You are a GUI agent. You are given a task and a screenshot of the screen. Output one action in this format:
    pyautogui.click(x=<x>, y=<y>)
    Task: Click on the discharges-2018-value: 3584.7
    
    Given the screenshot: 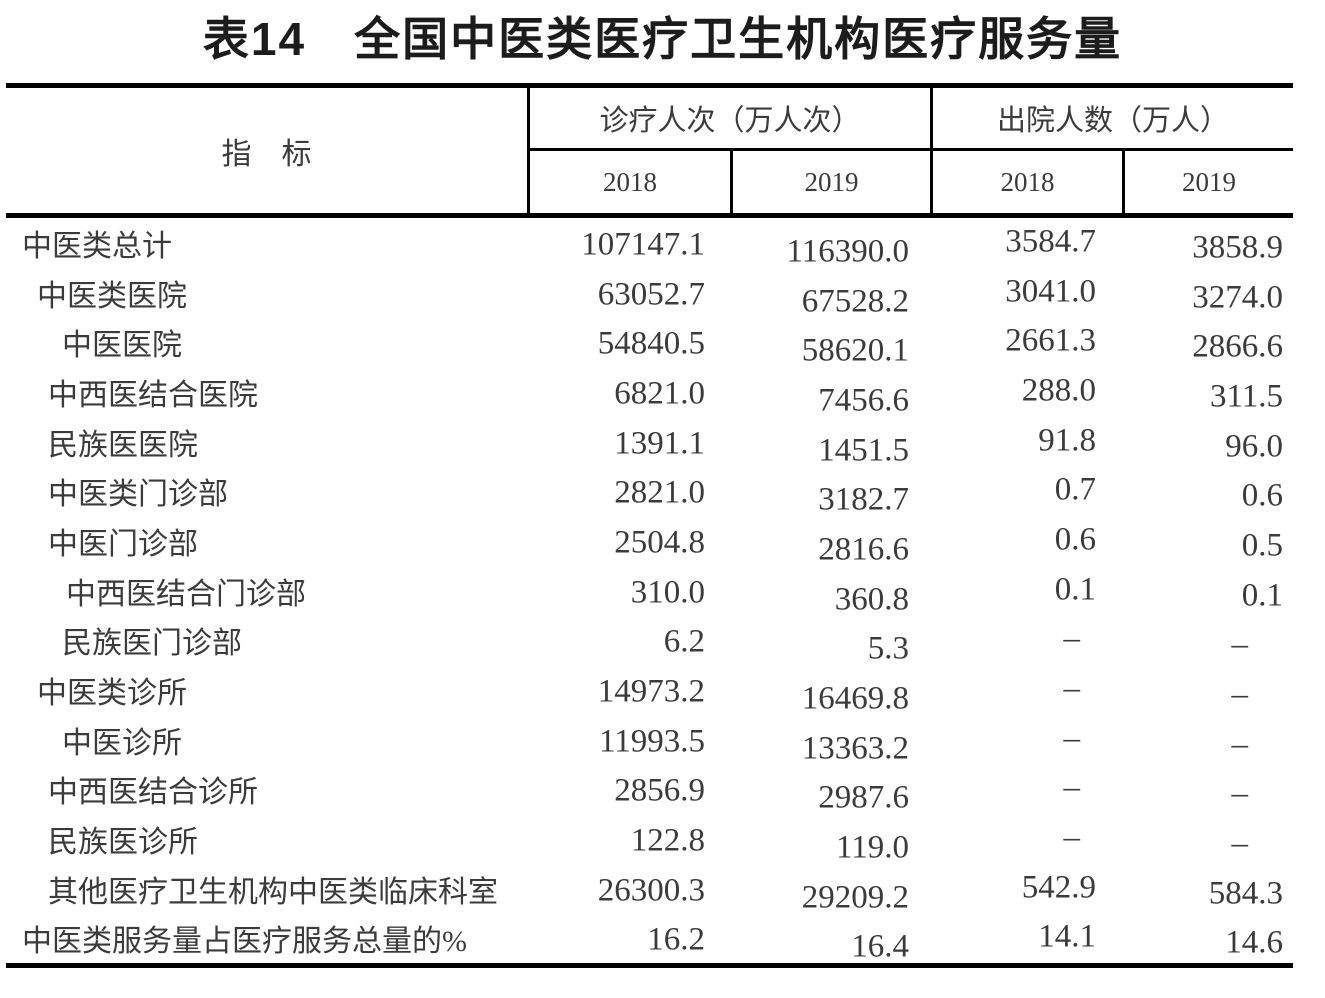 What is the action you would take?
    pyautogui.click(x=1050, y=241)
    